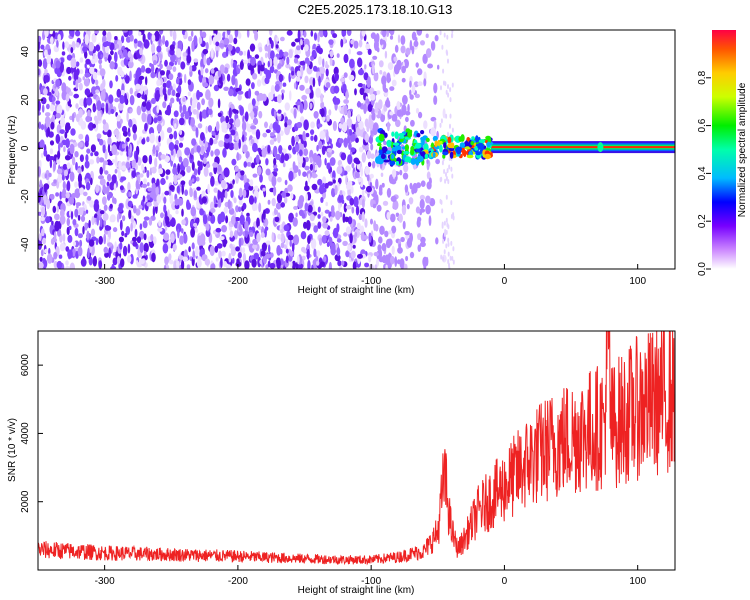 The height and width of the screenshot is (600, 750). Describe the element at coordinates (370, 275) in the screenshot. I see `spectrogram-x-ticks: -300 -200 -100 0 100` at that location.